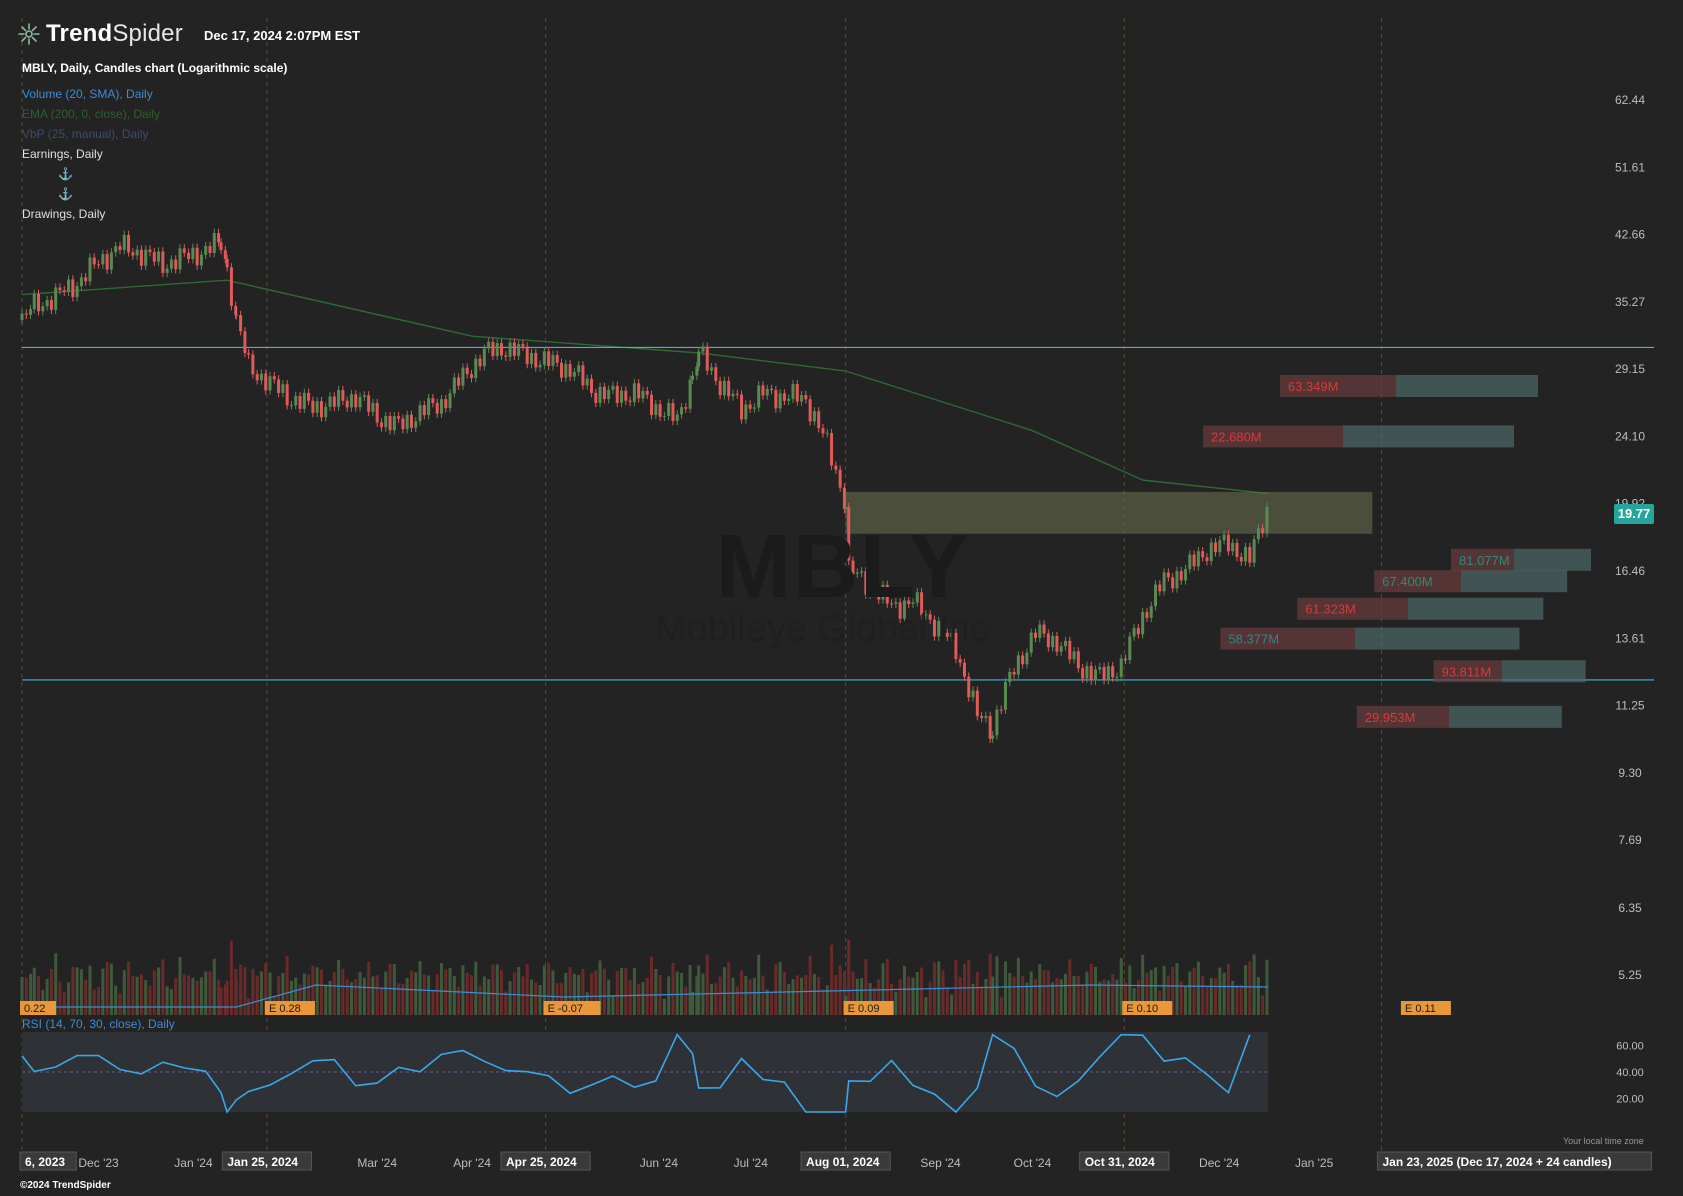  What do you see at coordinates (98, 1024) in the screenshot?
I see `rsi-legend: RSI (14, 70, 30, close), Daily` at bounding box center [98, 1024].